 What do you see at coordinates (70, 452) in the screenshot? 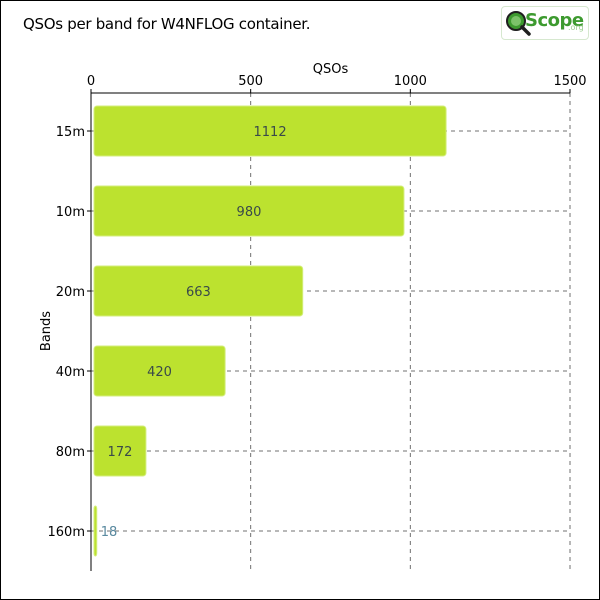
I see `y-tick-label: 80m` at bounding box center [70, 452].